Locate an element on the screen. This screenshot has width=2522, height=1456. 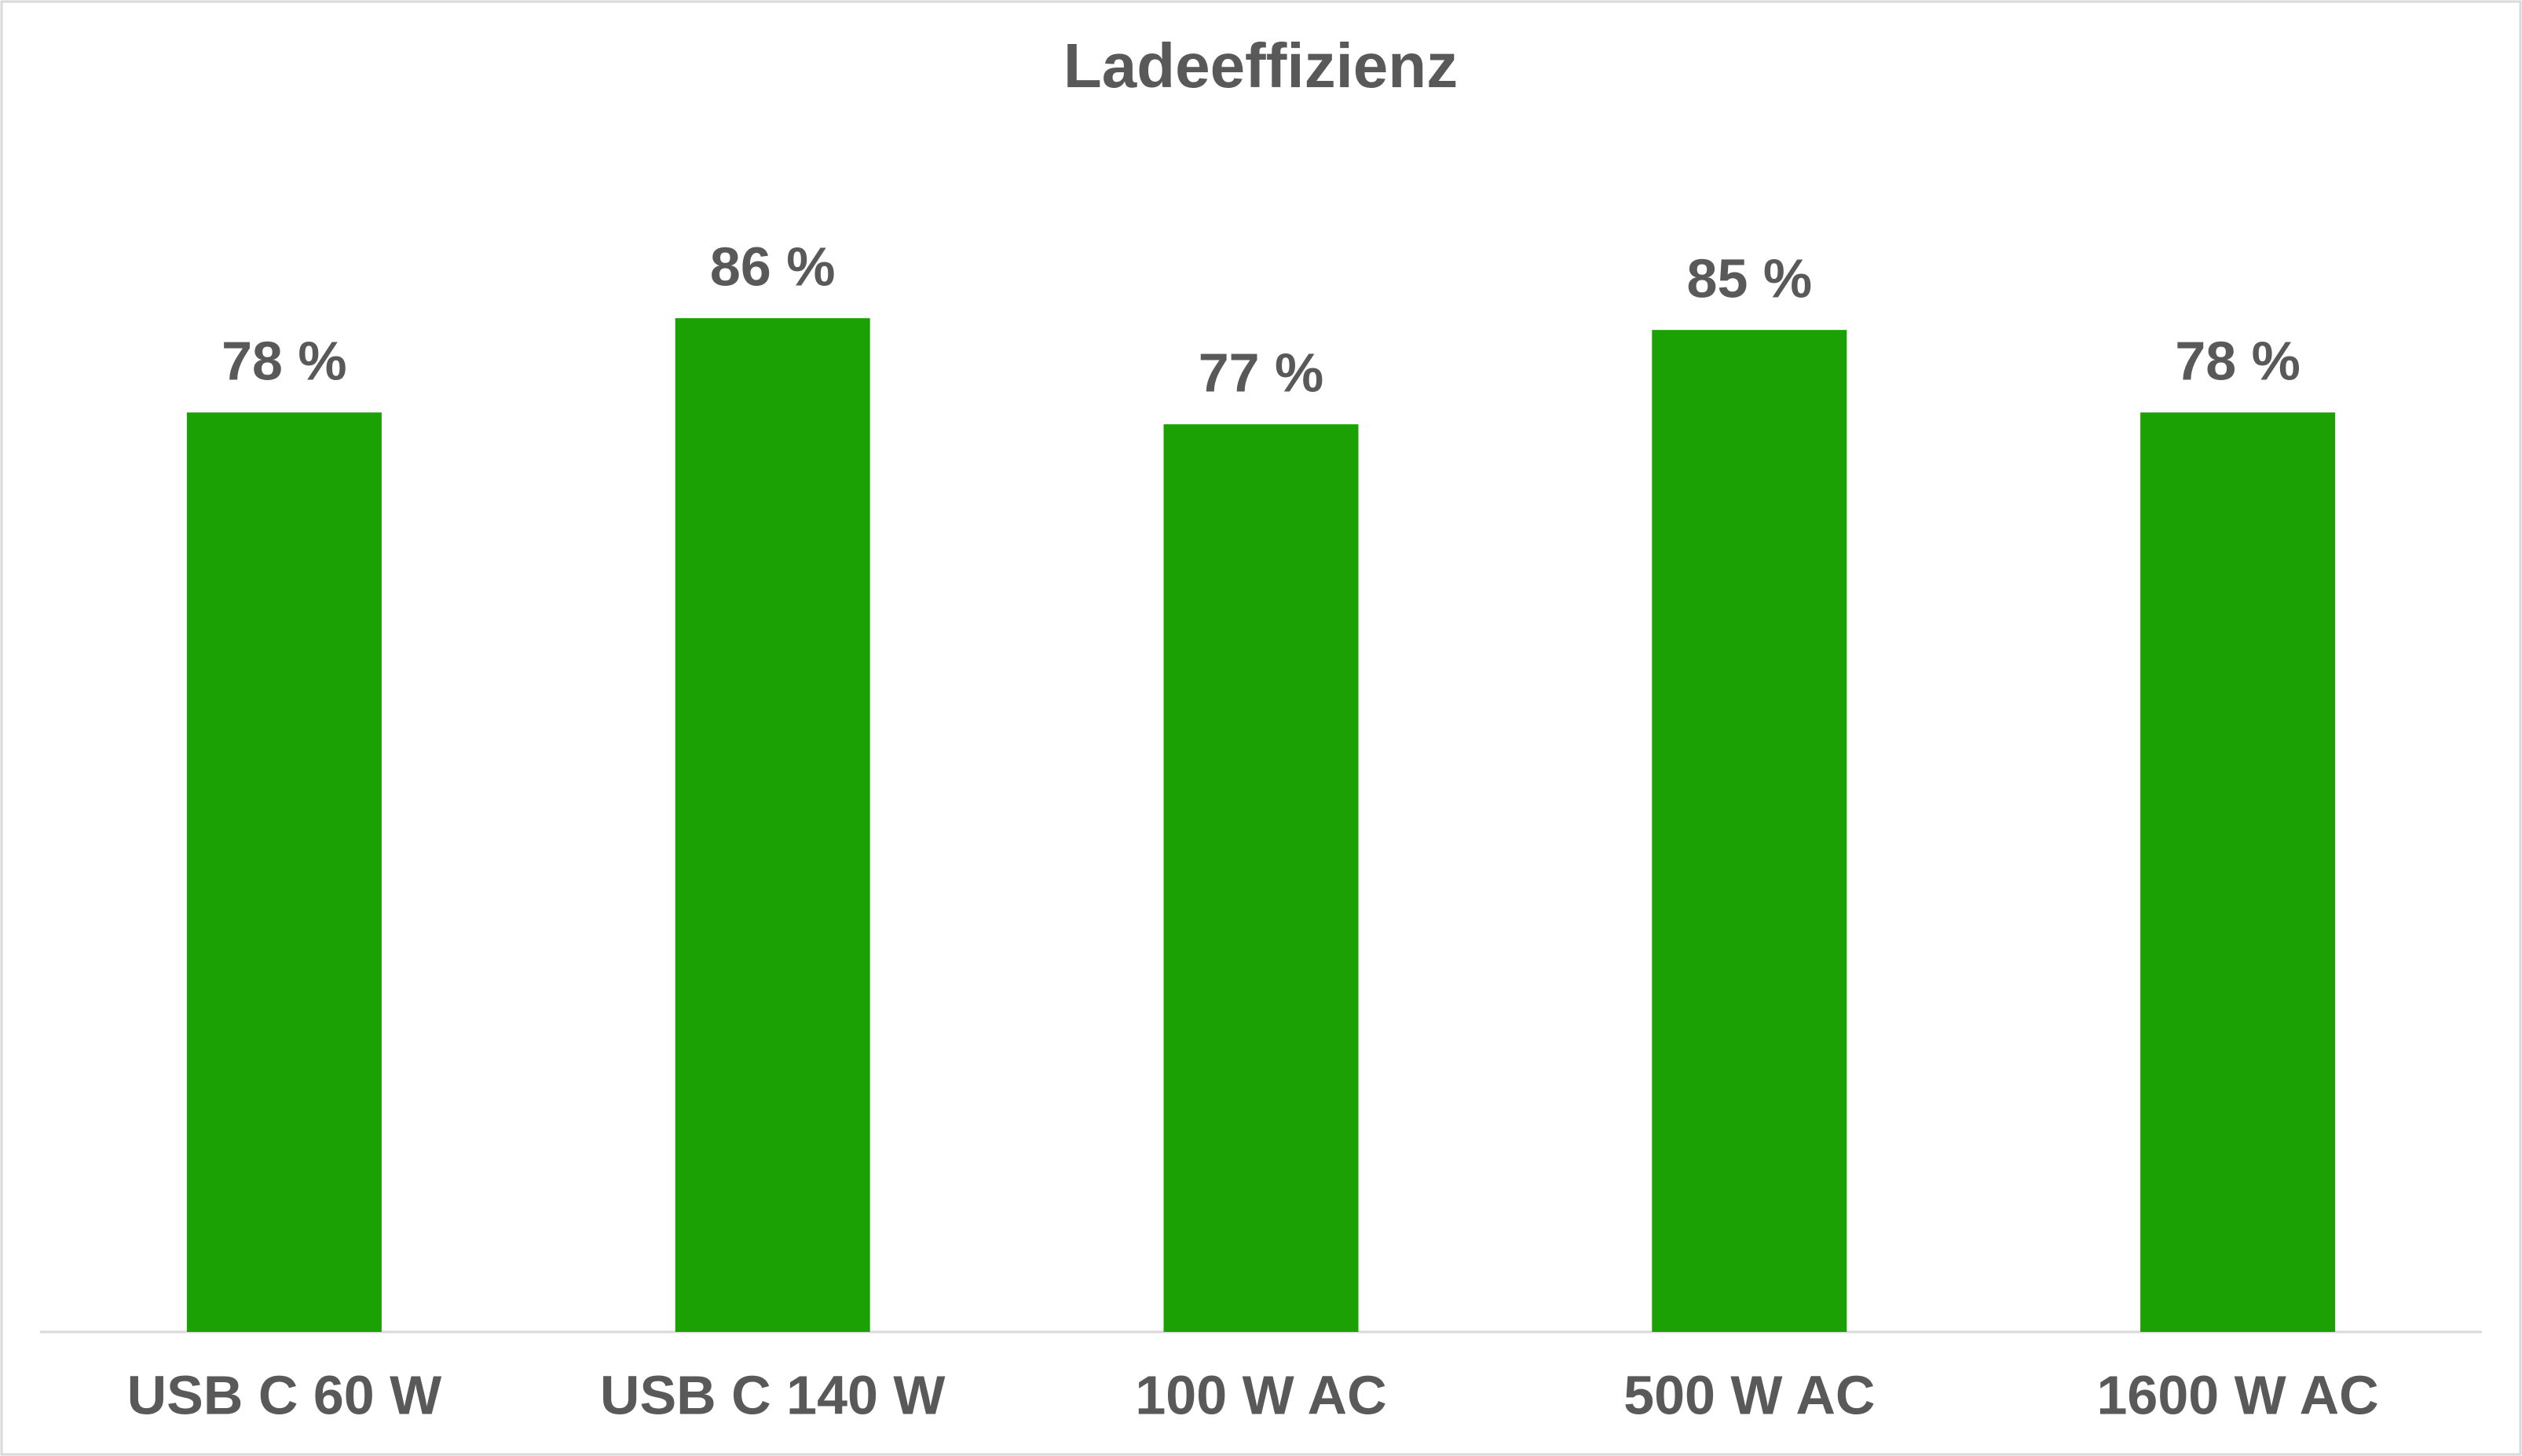
value-label: 85 % is located at coordinates (1750, 278).